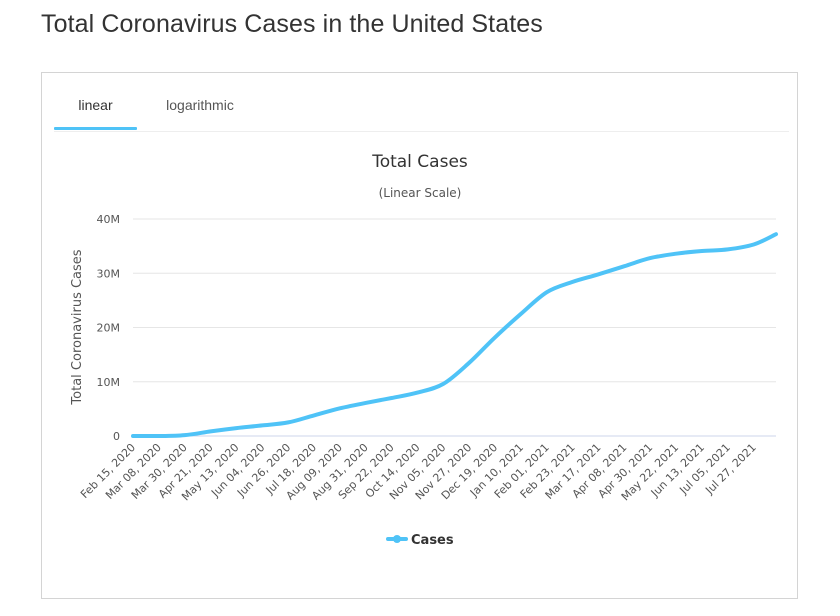 The height and width of the screenshot is (616, 840). I want to click on legend-label-cases: Cases, so click(432, 540).